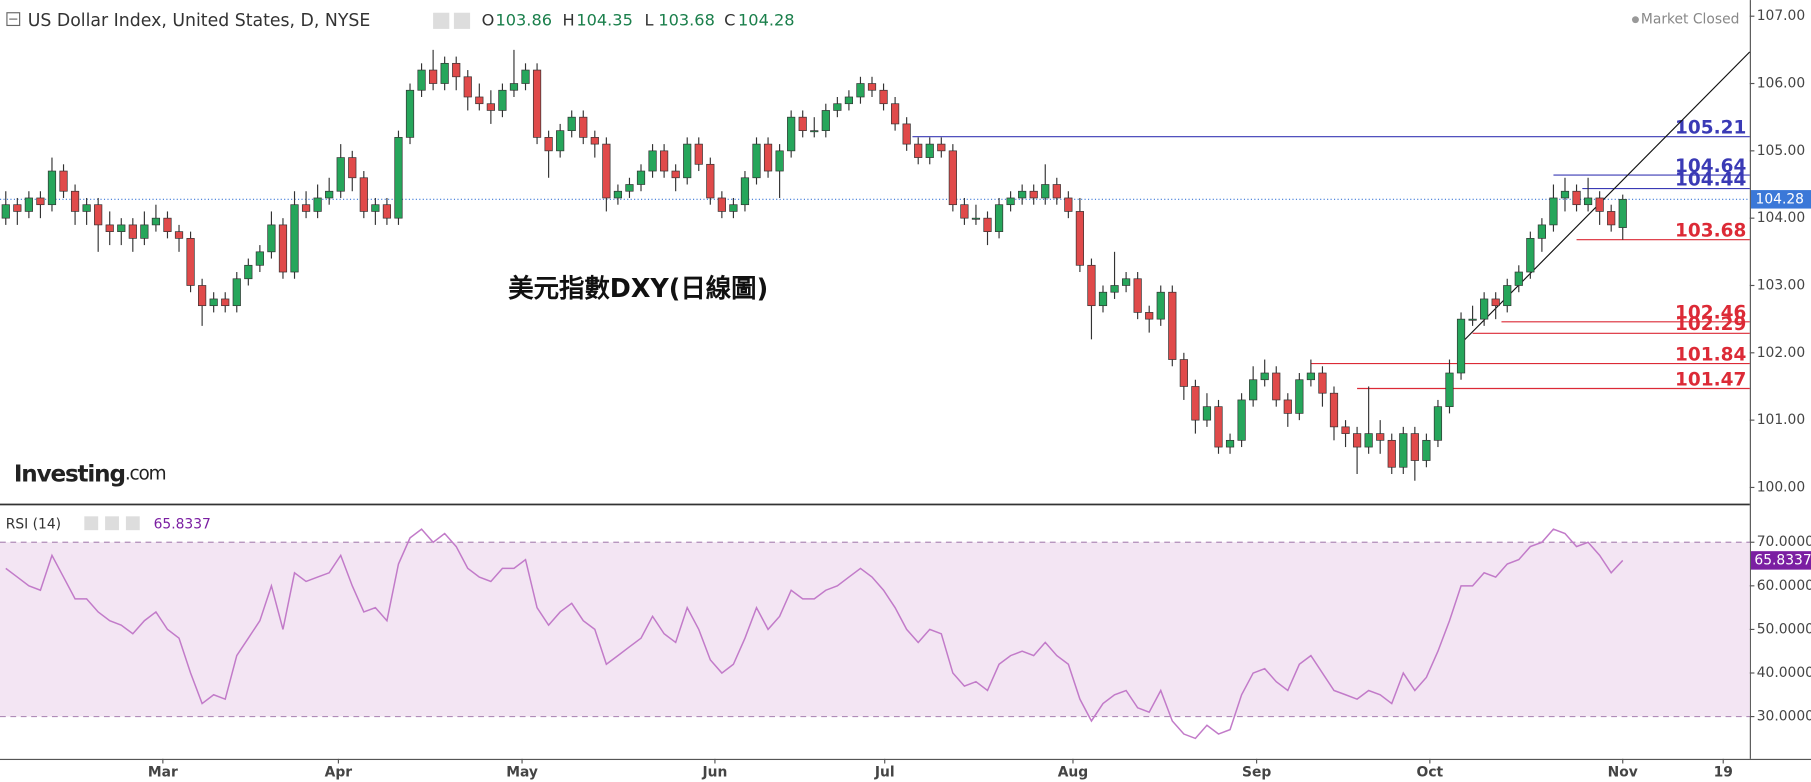  What do you see at coordinates (1781, 84) in the screenshot?
I see `y-tick-label: 106.00` at bounding box center [1781, 84].